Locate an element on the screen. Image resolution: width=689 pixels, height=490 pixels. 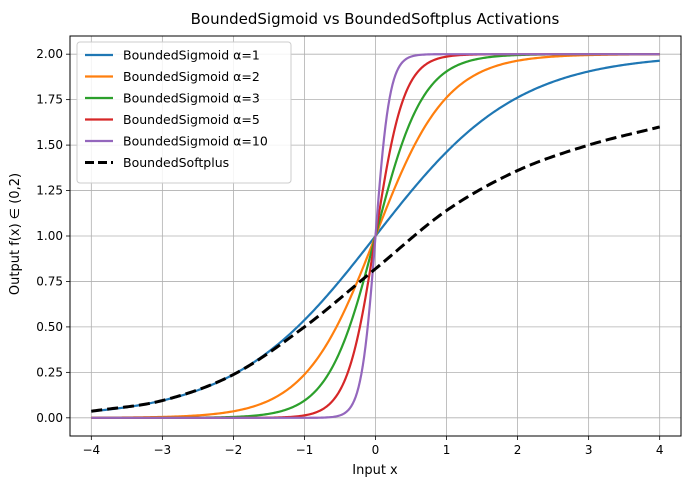
x-tick-label: 0 is located at coordinates (376, 450).